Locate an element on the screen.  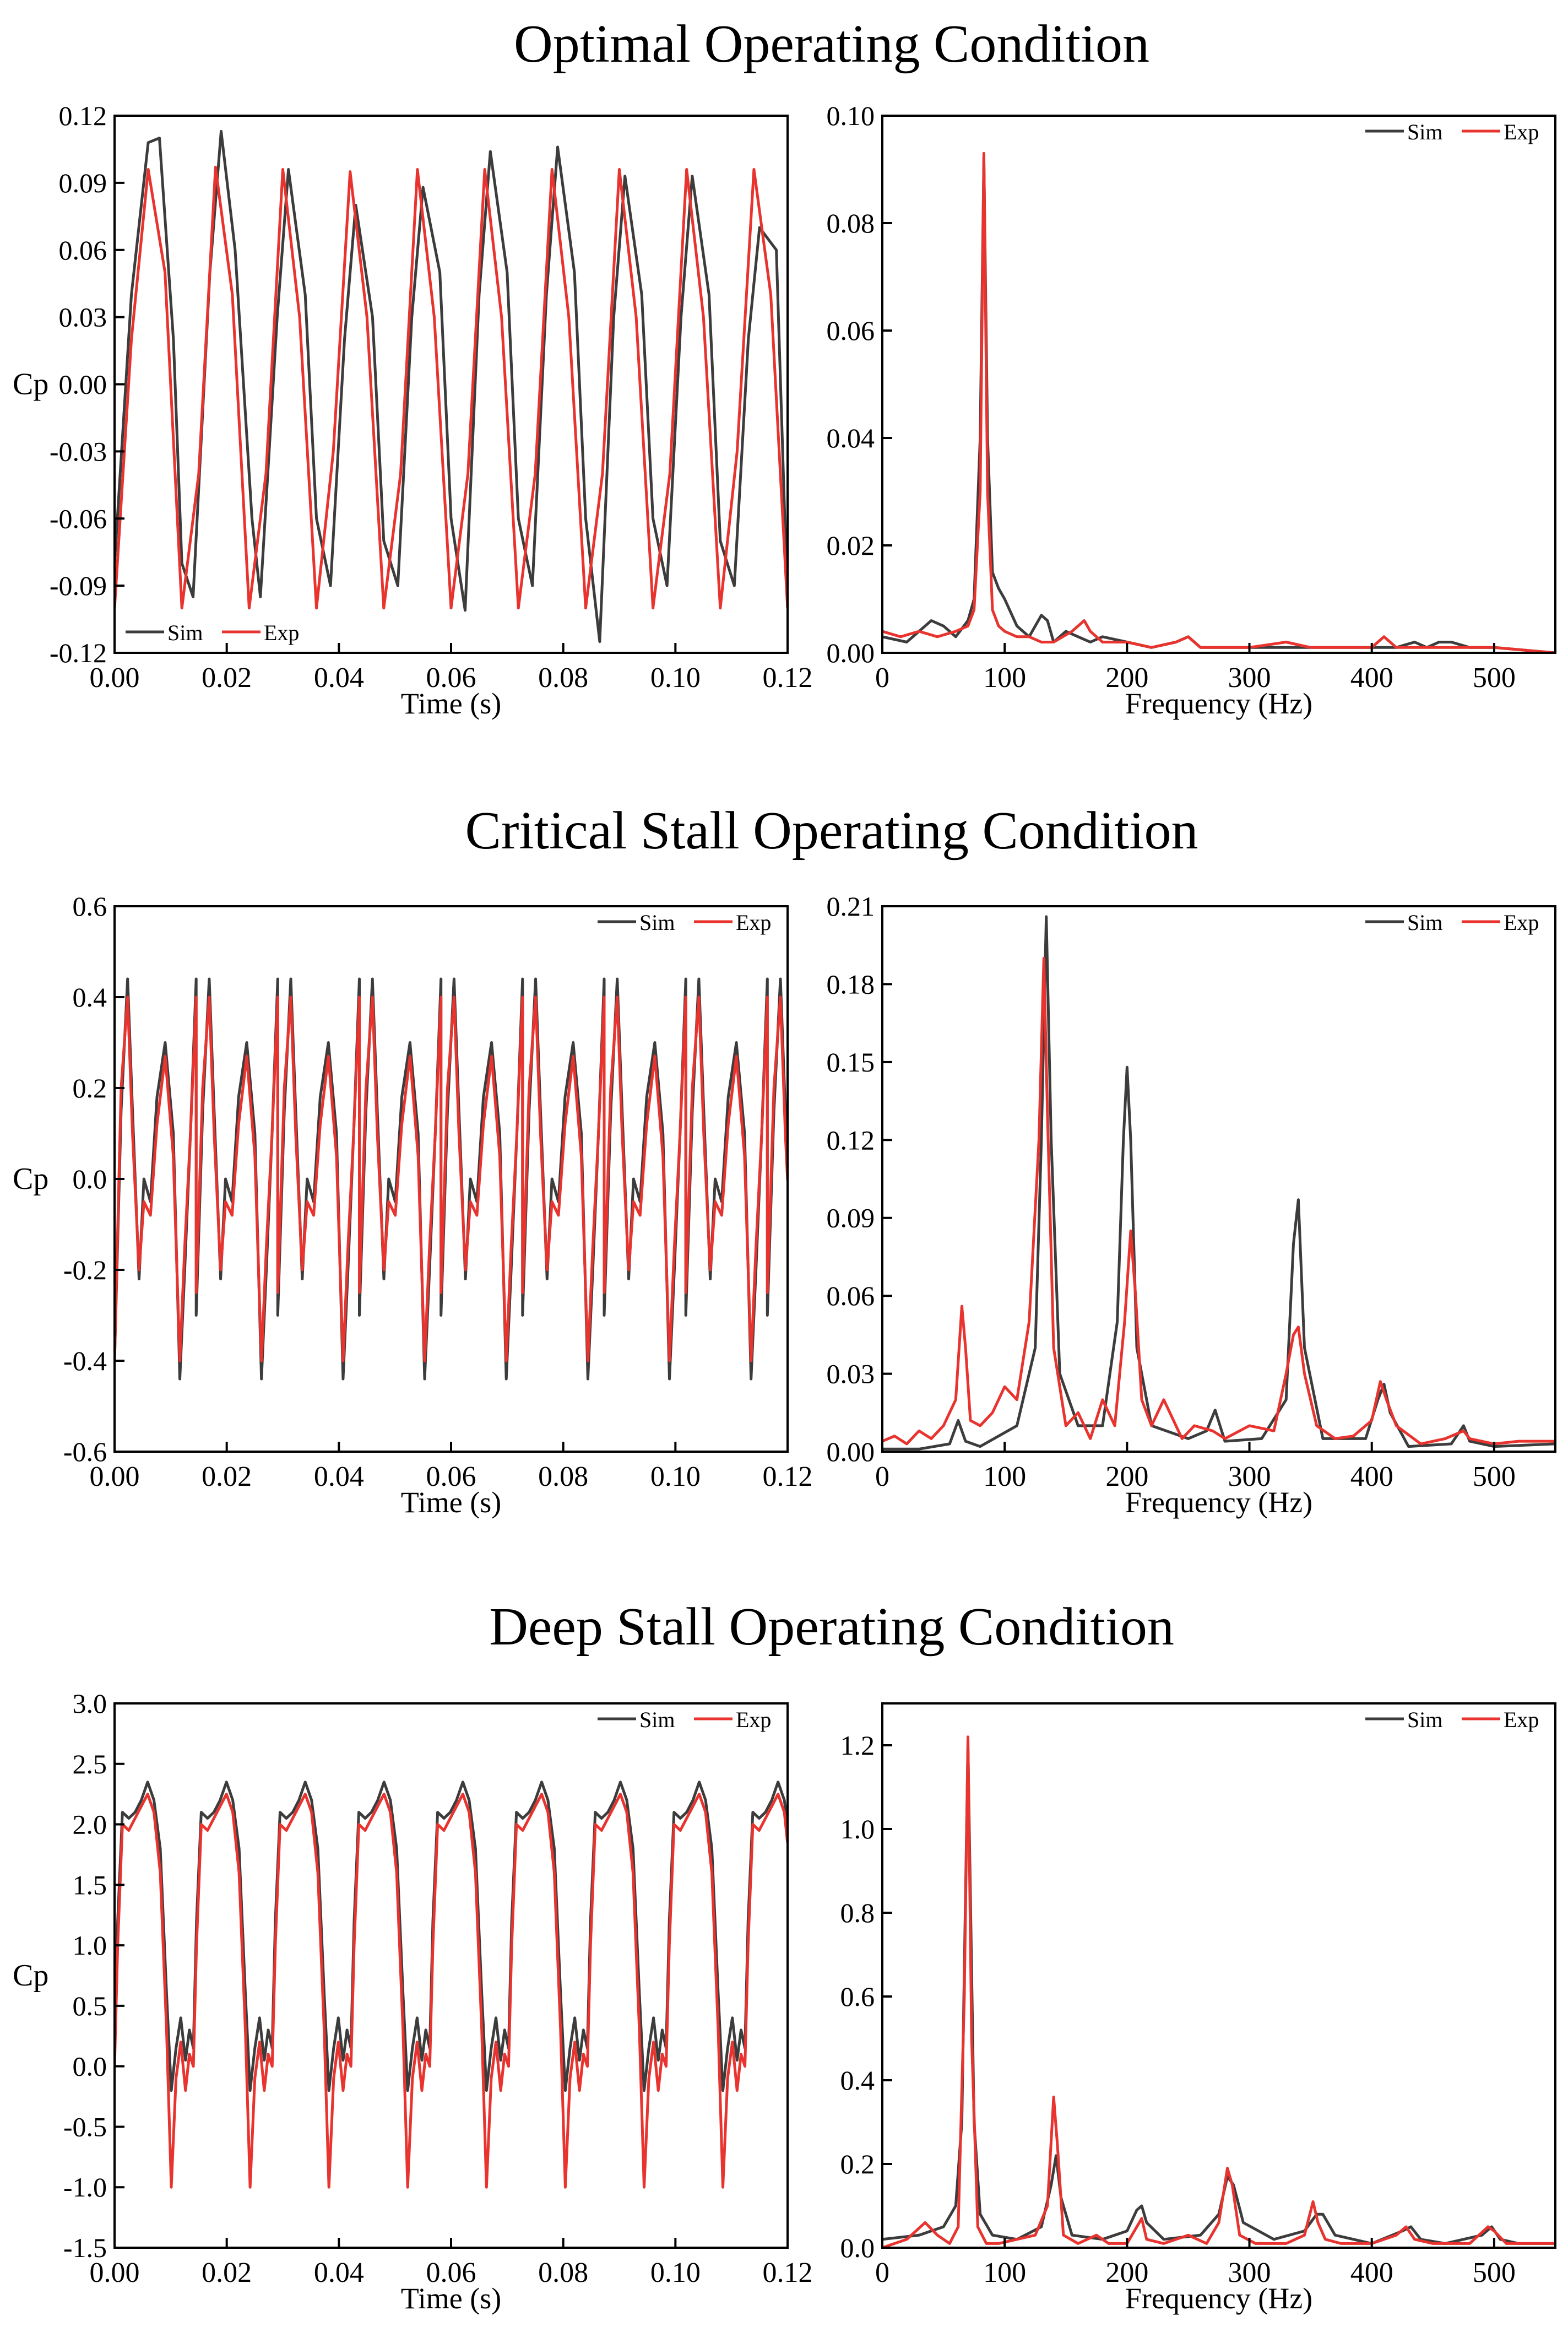
section-title-critical: Critical Stall Operating Condition is located at coordinates (832, 831).